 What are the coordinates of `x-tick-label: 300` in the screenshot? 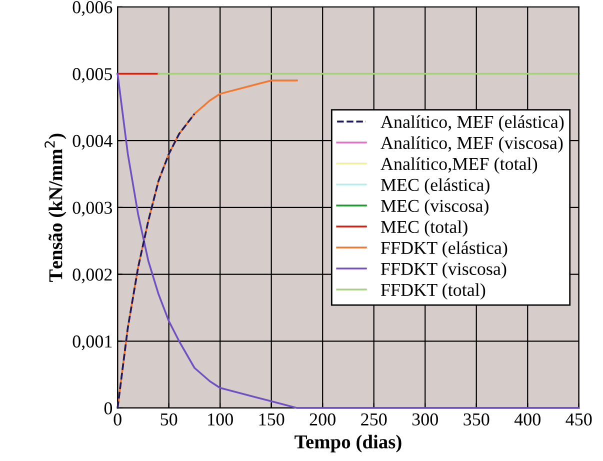 It's located at (425, 419).